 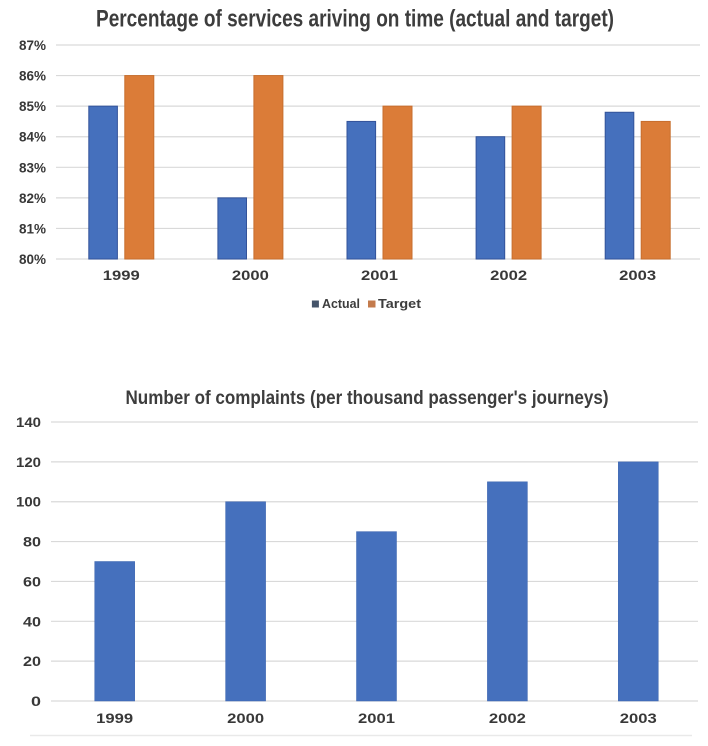 I want to click on svg-text: 60, so click(x=32, y=581).